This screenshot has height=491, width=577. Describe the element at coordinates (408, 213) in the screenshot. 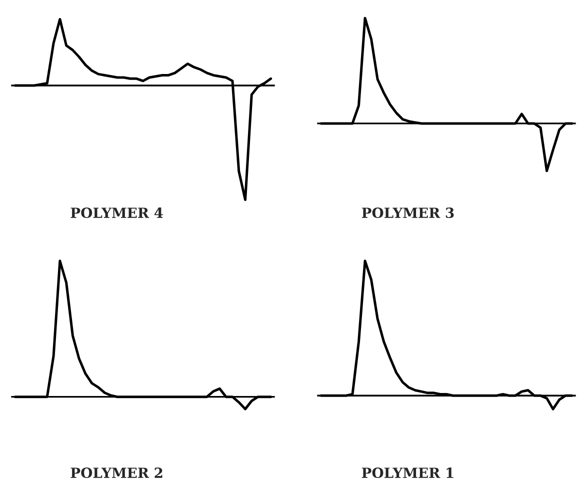

I see `x-axis-title: POLYMER 3` at that location.